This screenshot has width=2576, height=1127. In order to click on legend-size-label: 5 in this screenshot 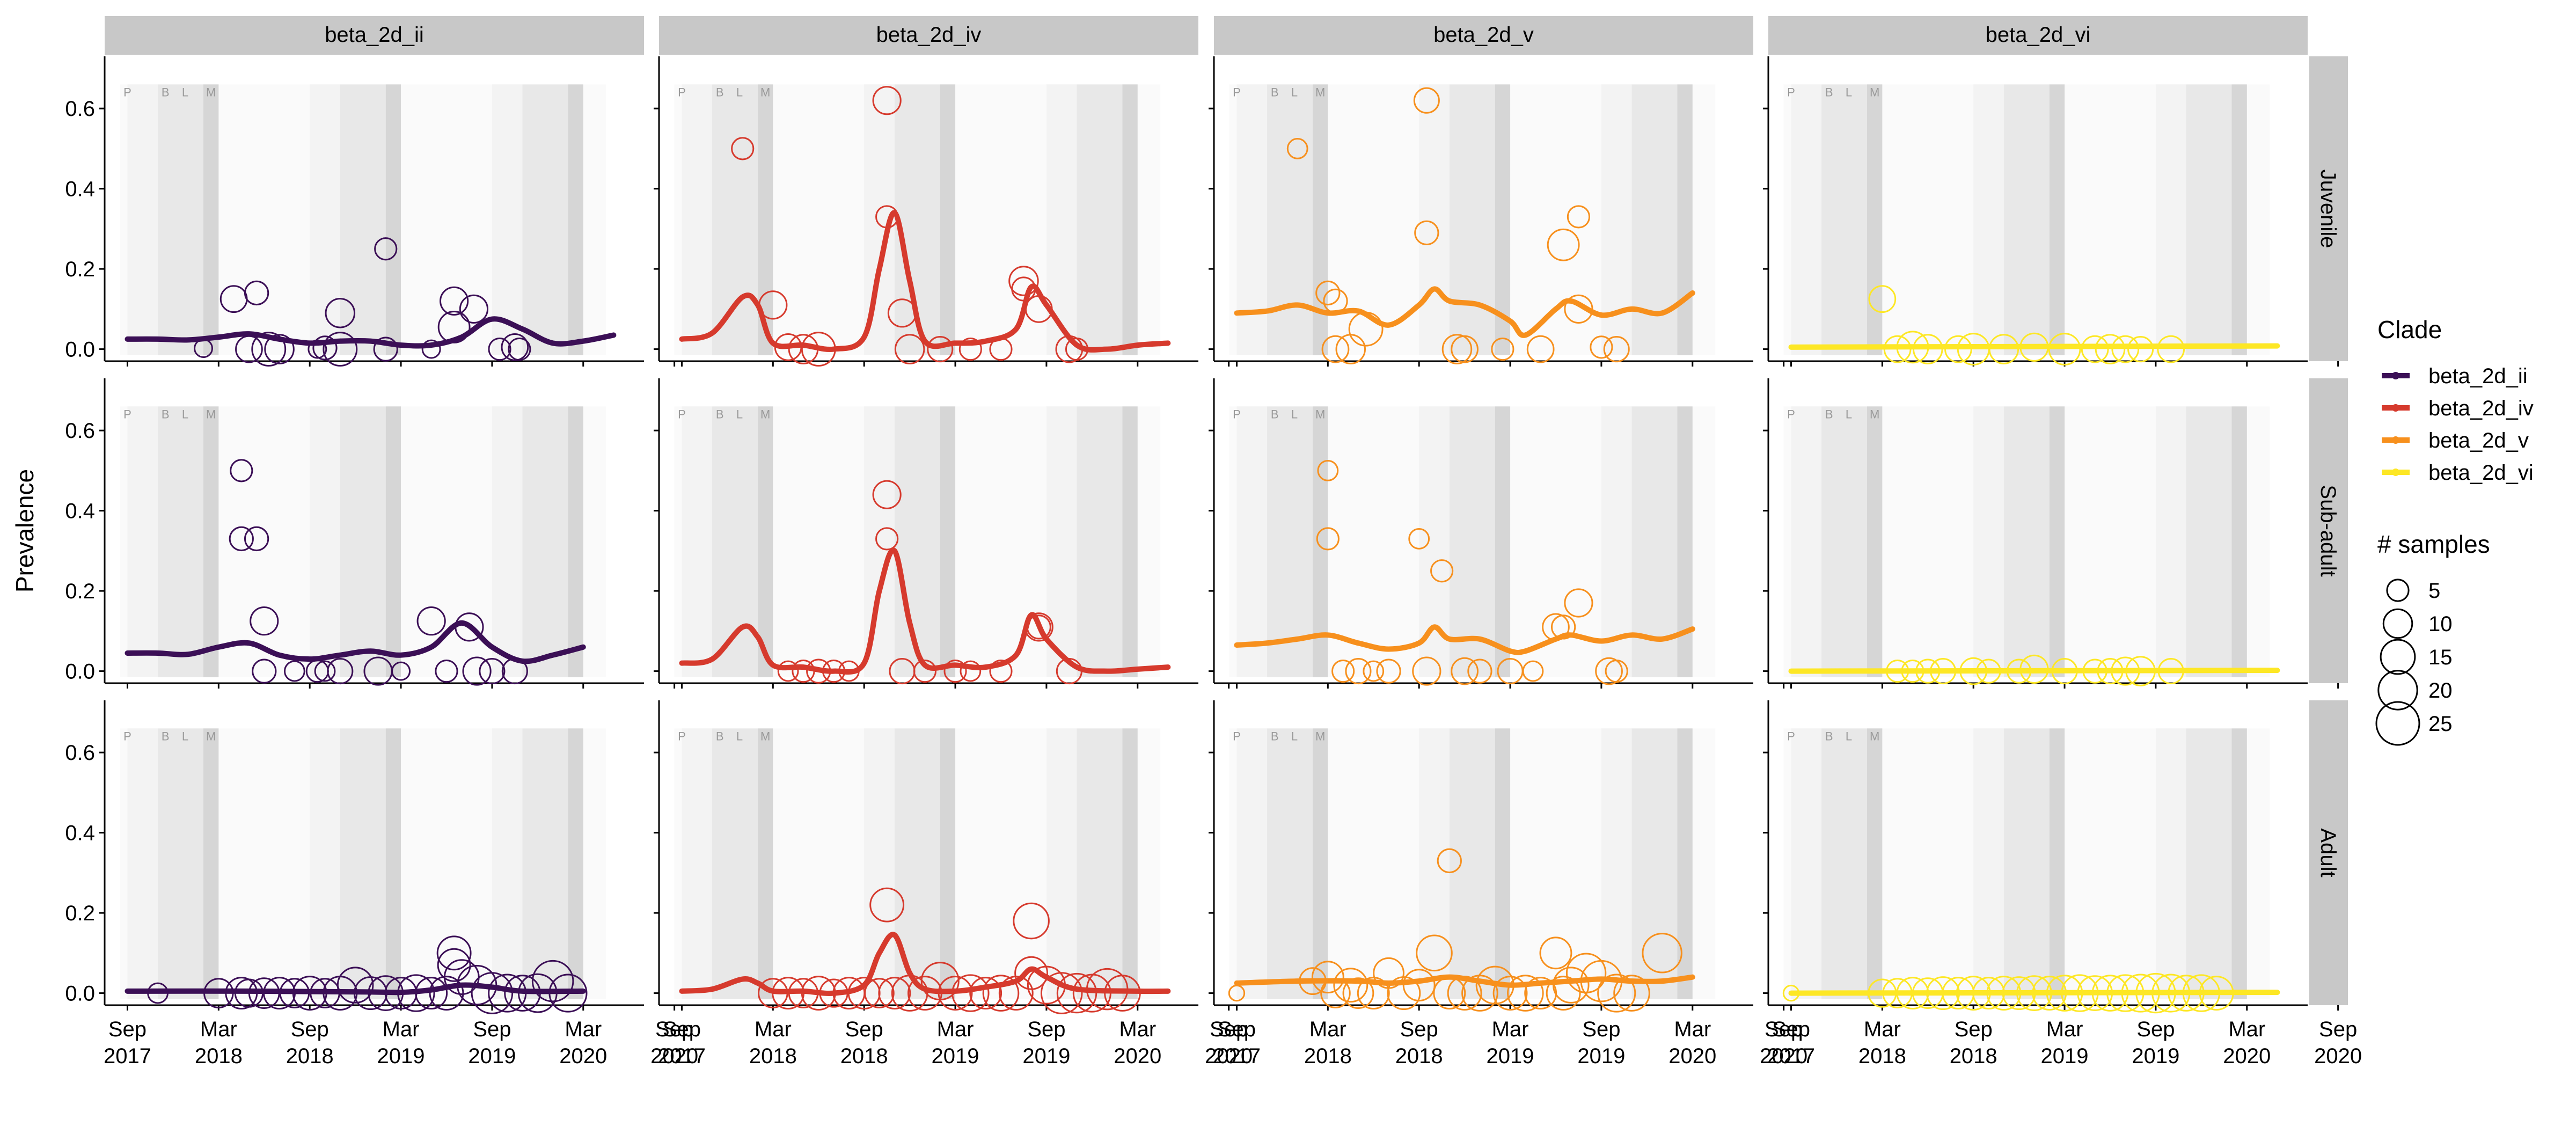, I will do `click(2434, 591)`.